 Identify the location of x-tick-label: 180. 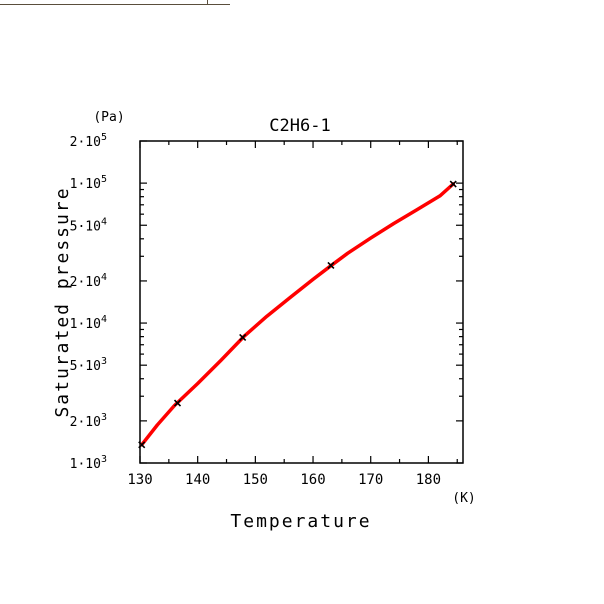
(428, 480).